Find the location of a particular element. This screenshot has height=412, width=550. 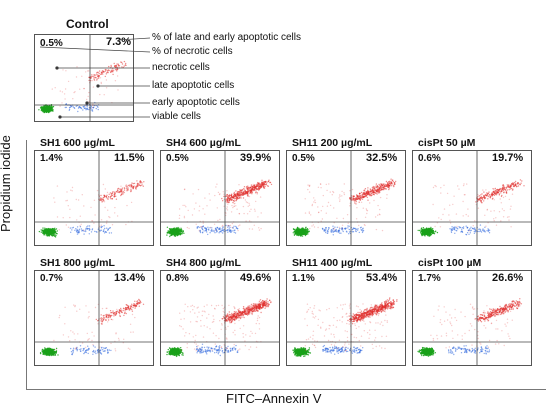

panel-scatter-svg is located at coordinates (94, 318).